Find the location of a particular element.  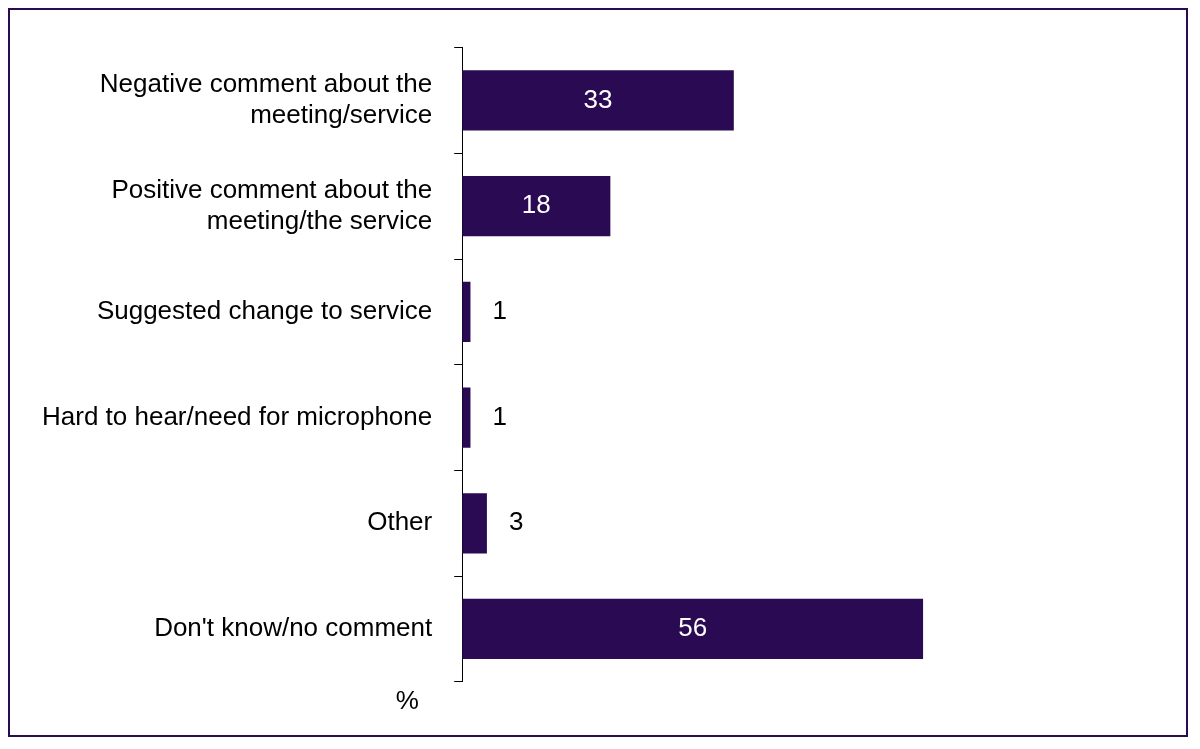

data-label: 33 is located at coordinates (598, 98).